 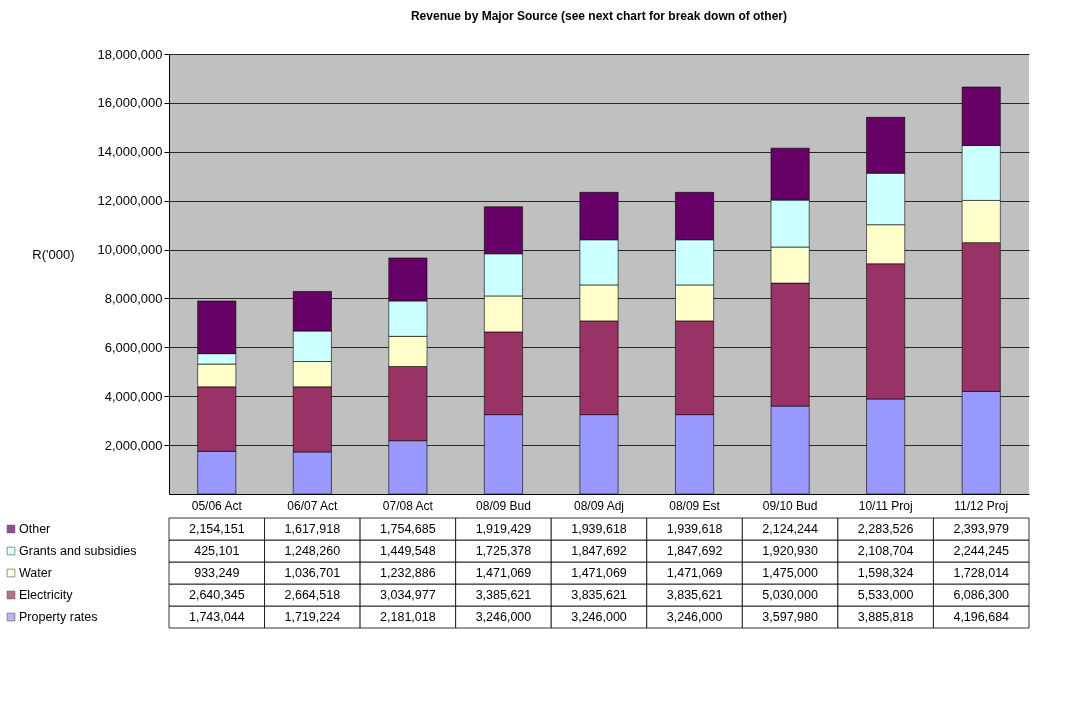 I want to click on legend-label: Property rates, so click(x=58, y=617).